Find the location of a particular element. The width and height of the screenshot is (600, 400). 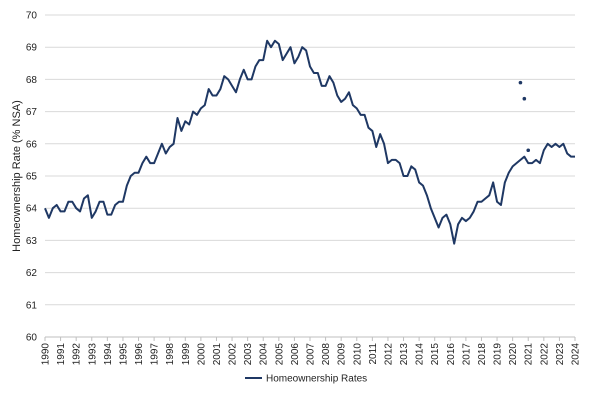

x-tick-label: 1999 is located at coordinates (186, 354).